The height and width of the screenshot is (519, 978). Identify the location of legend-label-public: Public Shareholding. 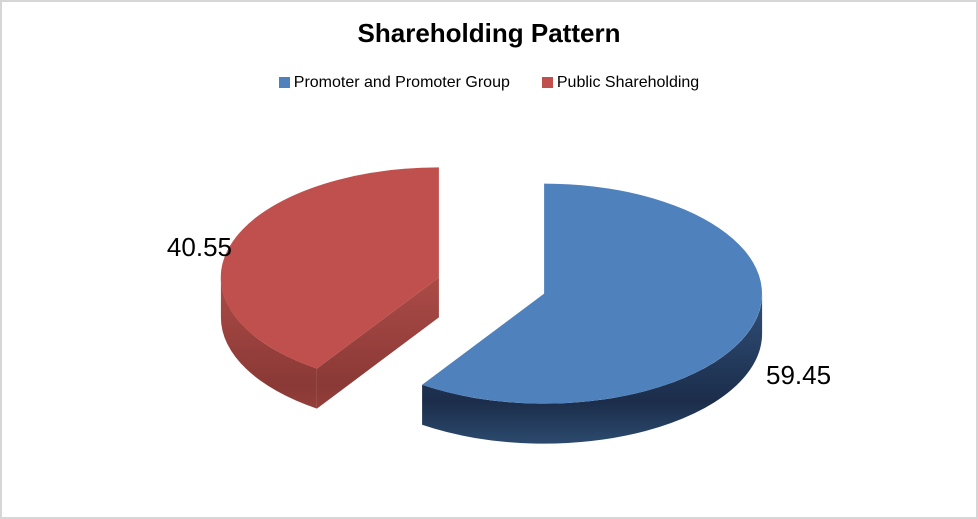
(628, 82).